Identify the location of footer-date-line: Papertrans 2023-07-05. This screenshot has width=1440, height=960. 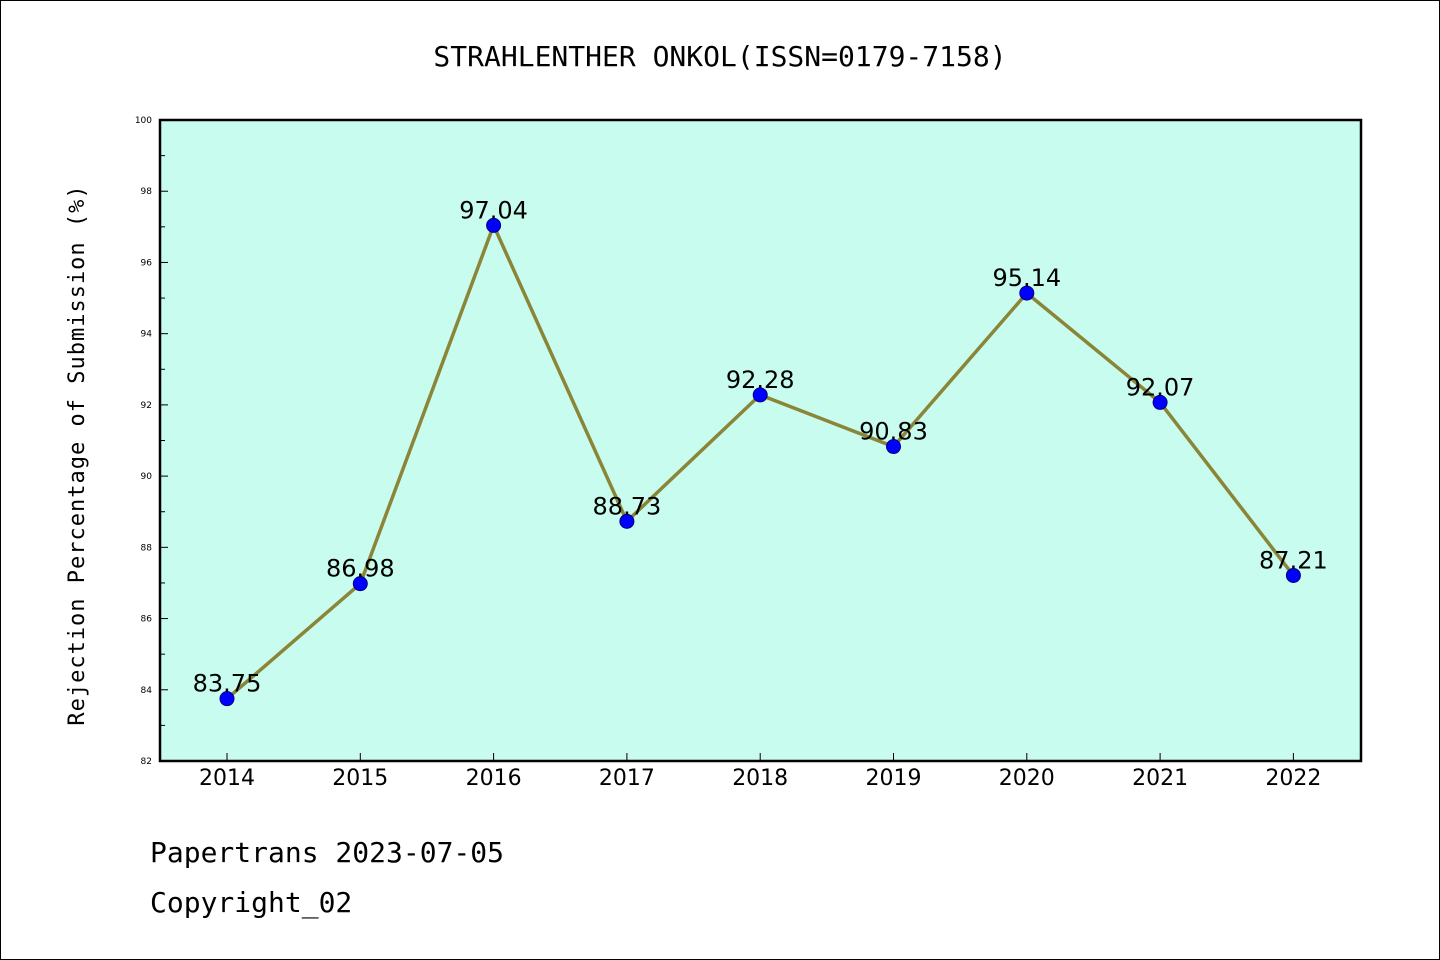
(327, 852).